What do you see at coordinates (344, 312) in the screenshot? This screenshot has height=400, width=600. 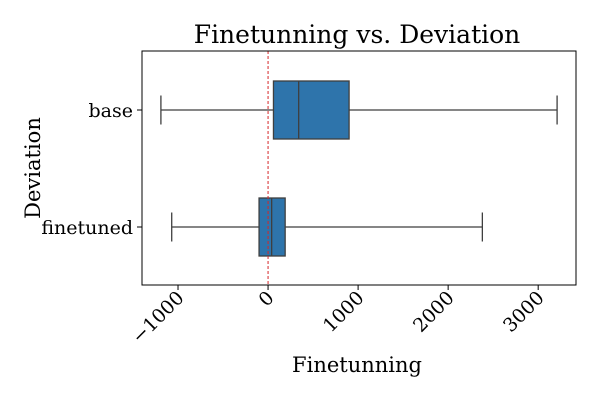 I see `x-tick-label: 1000` at bounding box center [344, 312].